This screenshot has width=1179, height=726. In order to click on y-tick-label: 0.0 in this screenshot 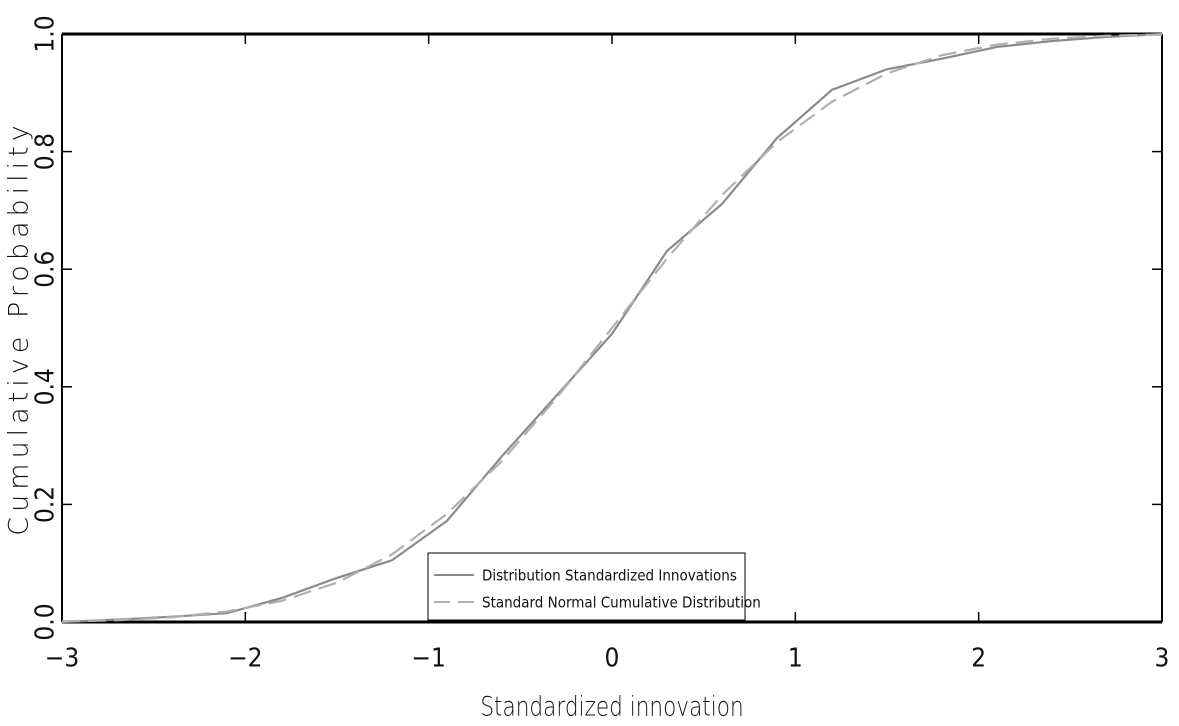, I will do `click(46, 621)`.